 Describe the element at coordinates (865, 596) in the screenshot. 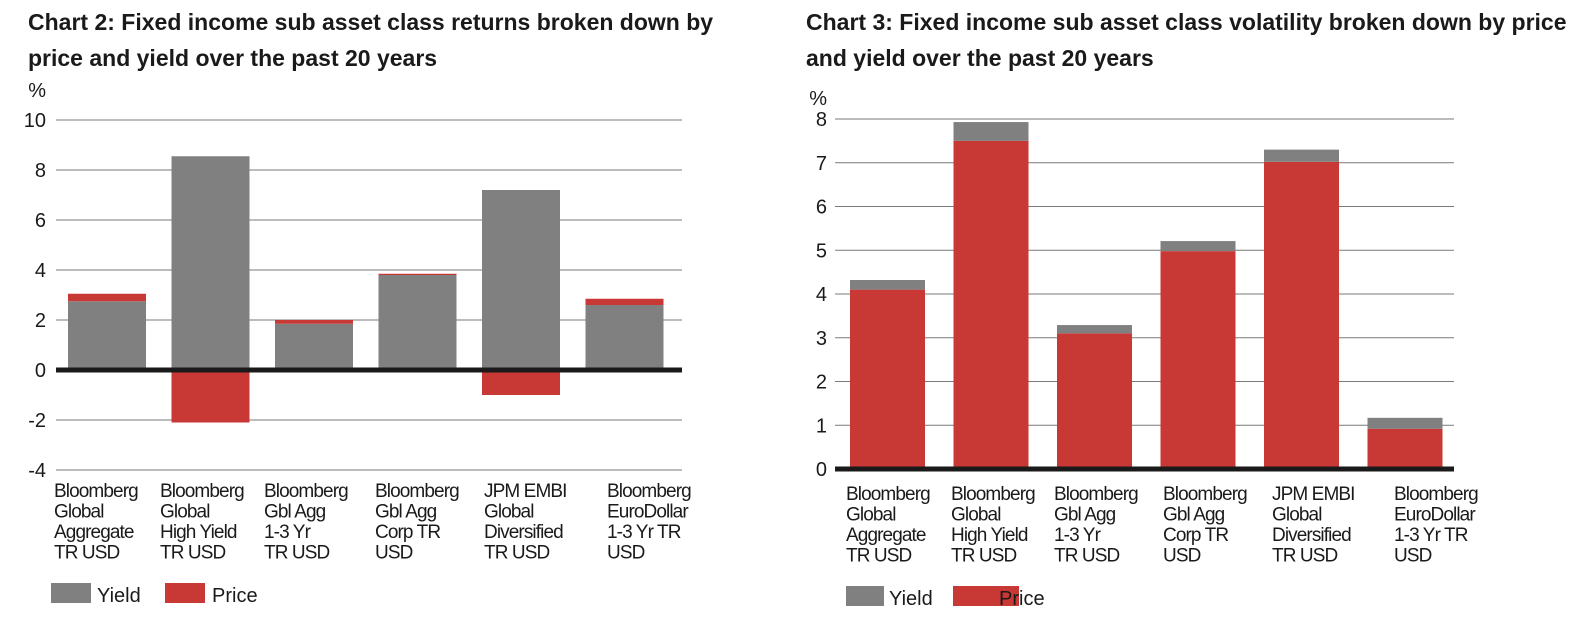

I see `legend-swatch-yield` at that location.